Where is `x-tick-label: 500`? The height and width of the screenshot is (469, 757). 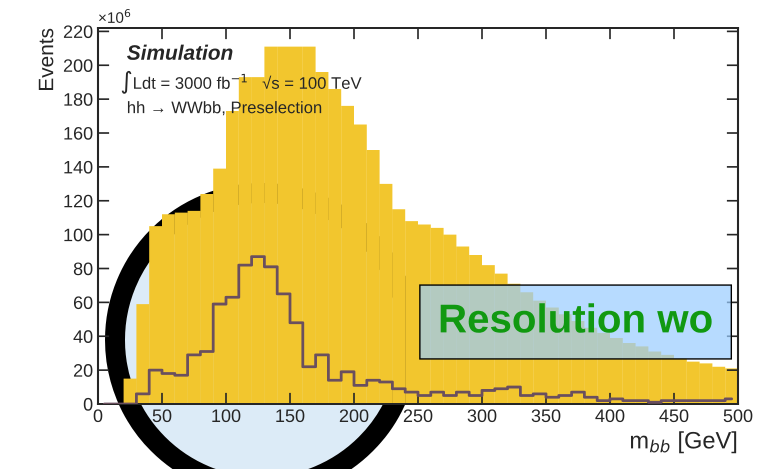
x-tick-label: 500 is located at coordinates (738, 415).